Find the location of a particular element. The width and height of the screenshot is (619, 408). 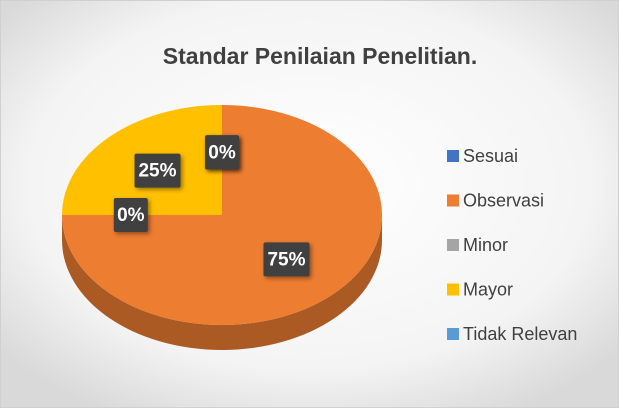

chart-title: Standar Penilaian Penelitian. is located at coordinates (320, 56).